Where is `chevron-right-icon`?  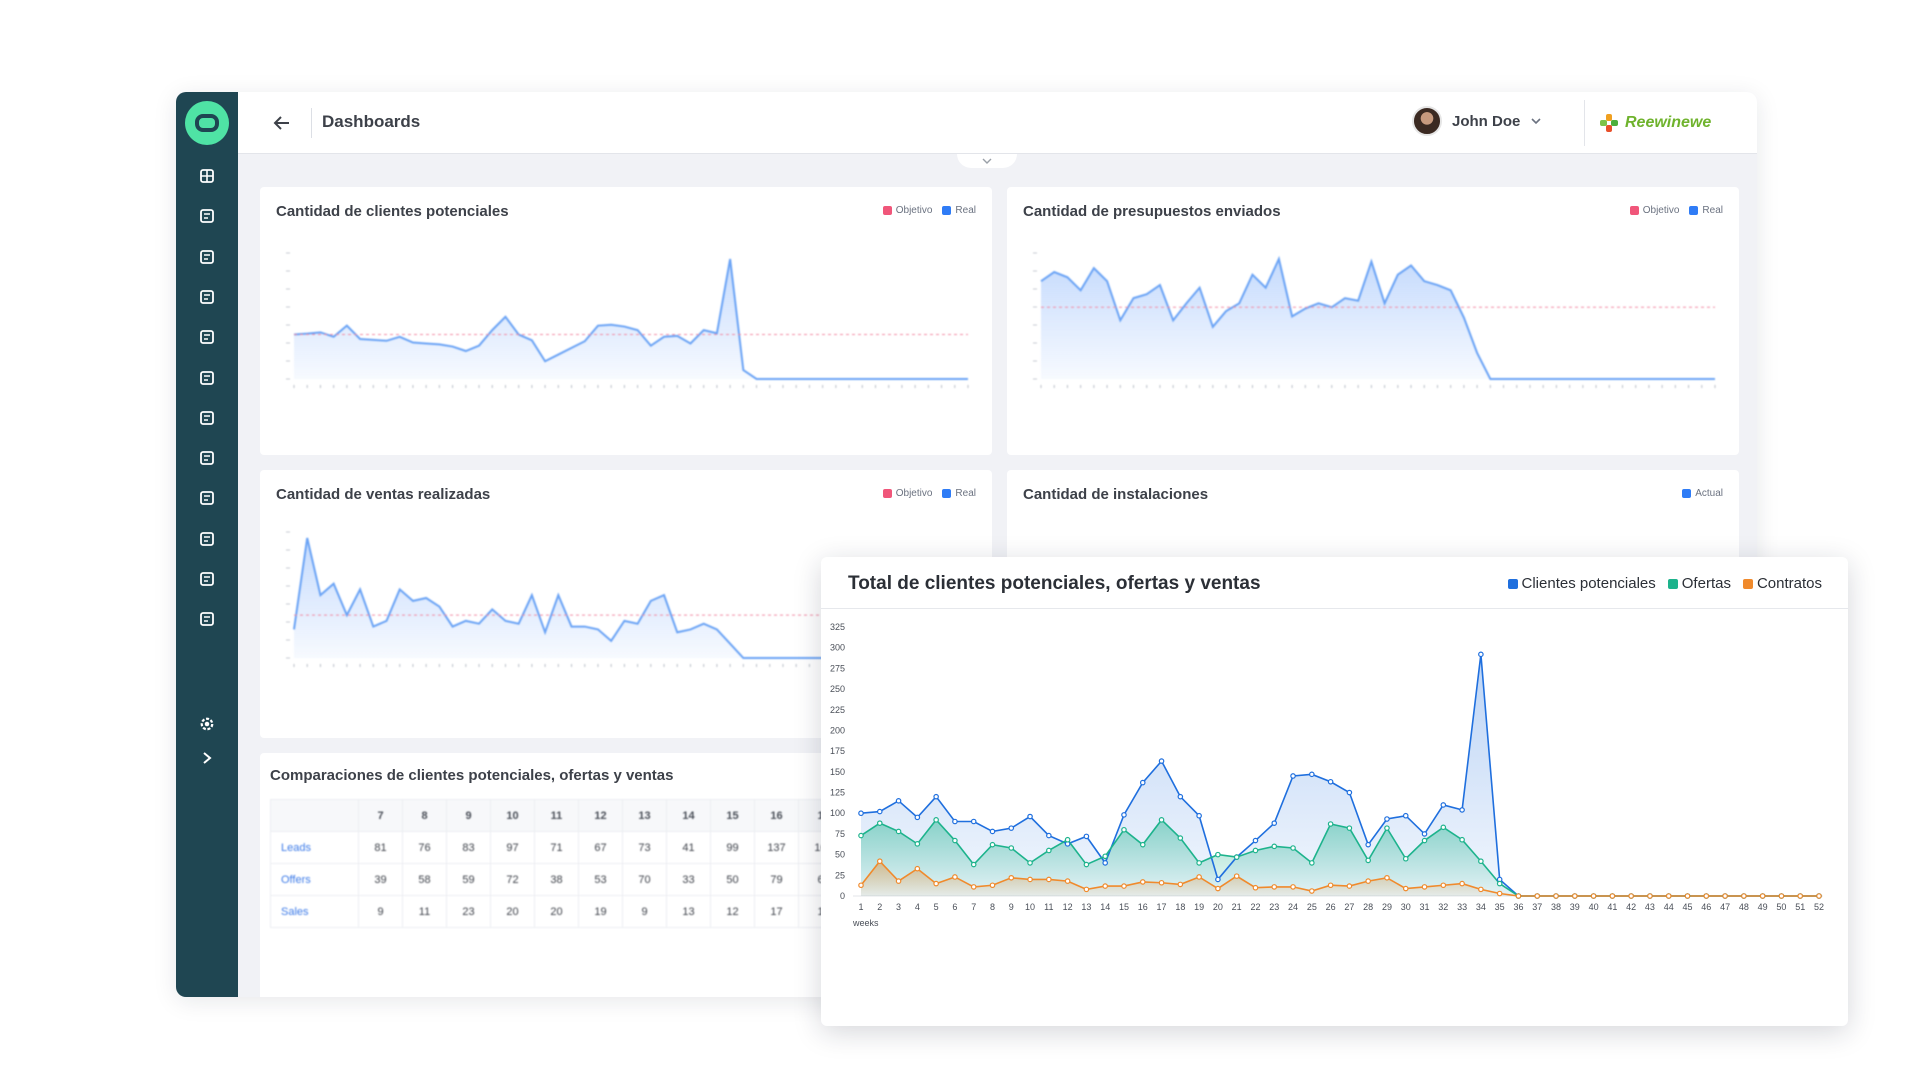
chevron-right-icon is located at coordinates (207, 758).